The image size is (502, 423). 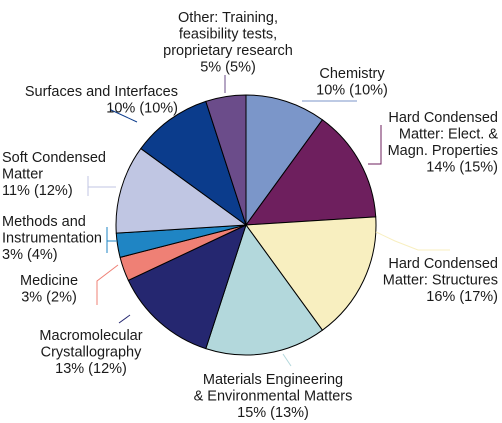 I want to click on slice-label-4: Macromolecular Crystallography 13% (12%), so click(x=90, y=352).